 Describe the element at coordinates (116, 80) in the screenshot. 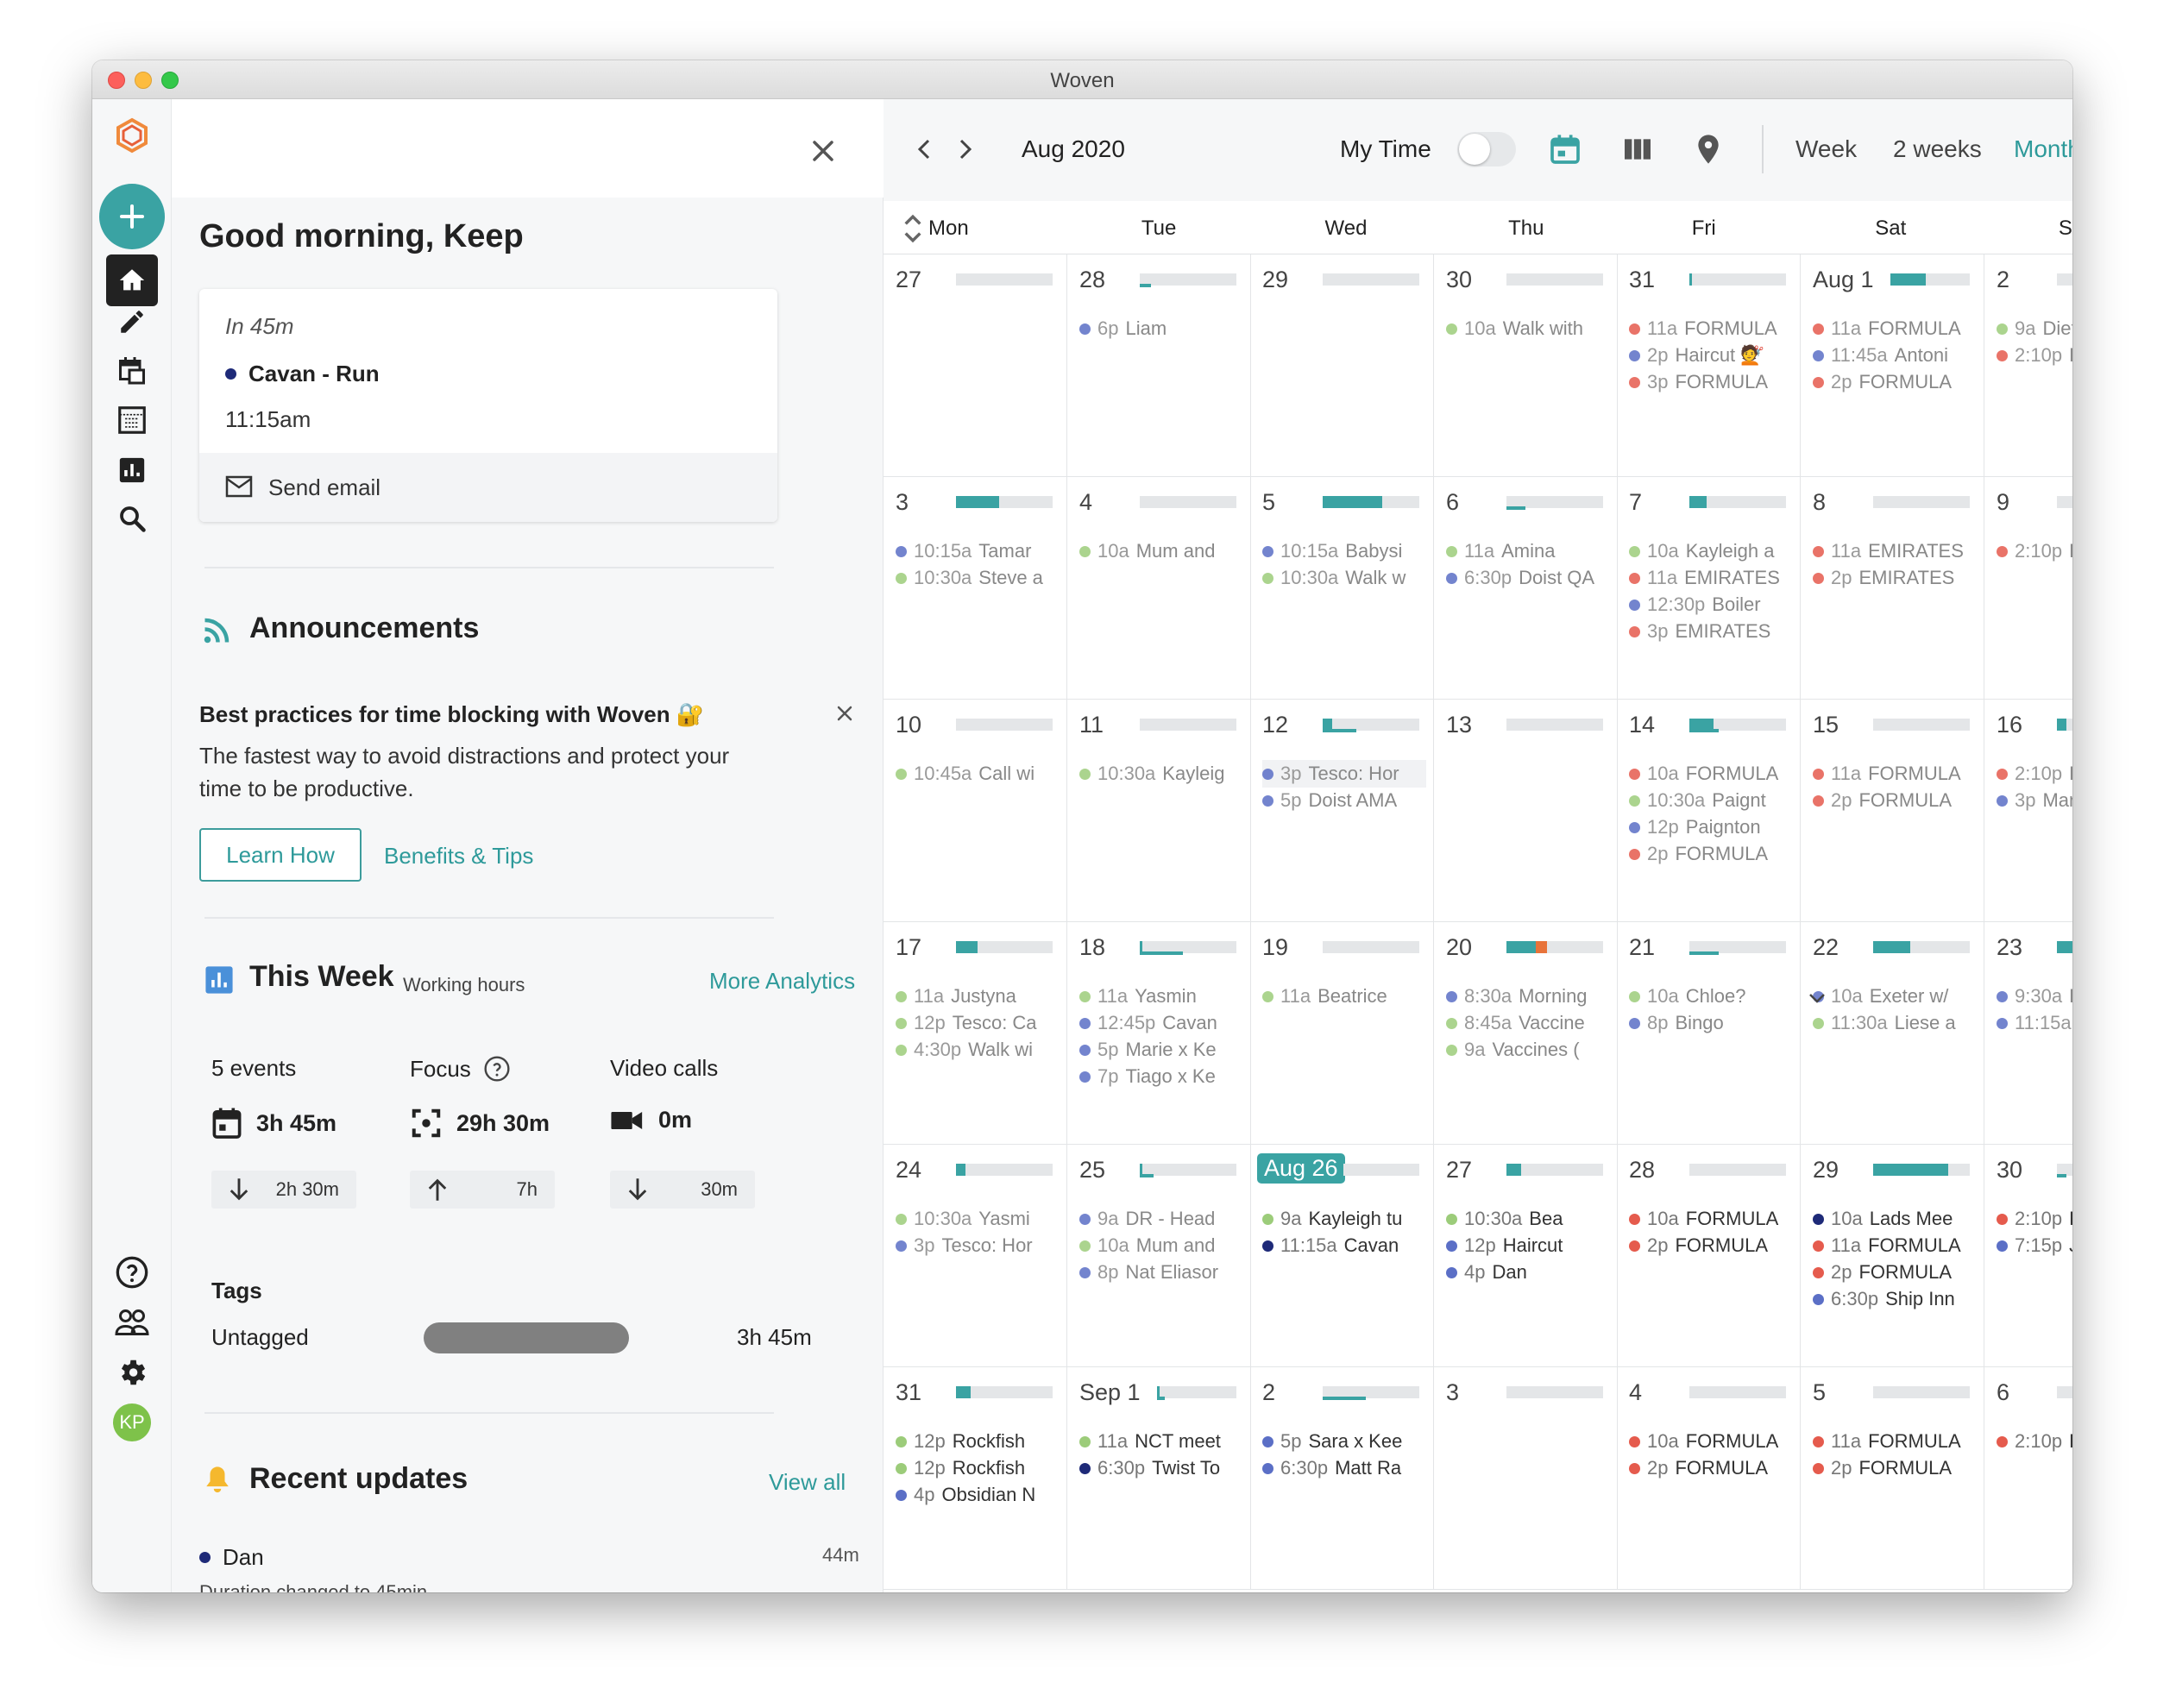

I see `close-window-button` at that location.